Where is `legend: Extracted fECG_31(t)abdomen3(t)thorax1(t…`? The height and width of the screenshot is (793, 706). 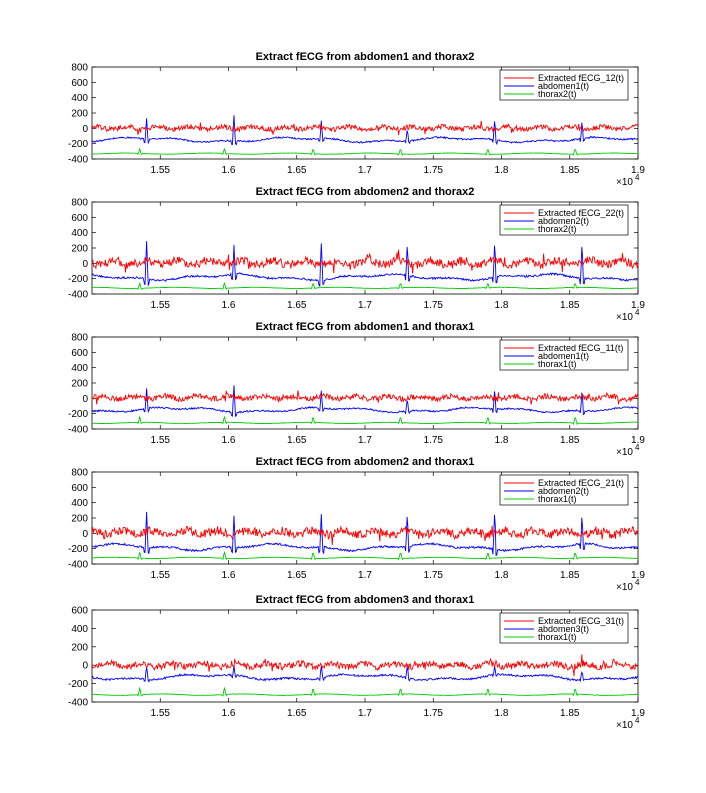
legend: Extracted fECG_31(t)abdomen3(t)thorax1(t… is located at coordinates (564, 628).